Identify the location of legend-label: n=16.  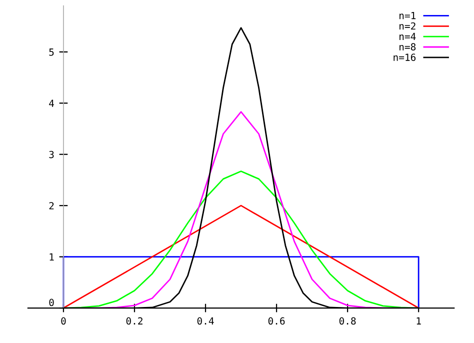
(405, 57).